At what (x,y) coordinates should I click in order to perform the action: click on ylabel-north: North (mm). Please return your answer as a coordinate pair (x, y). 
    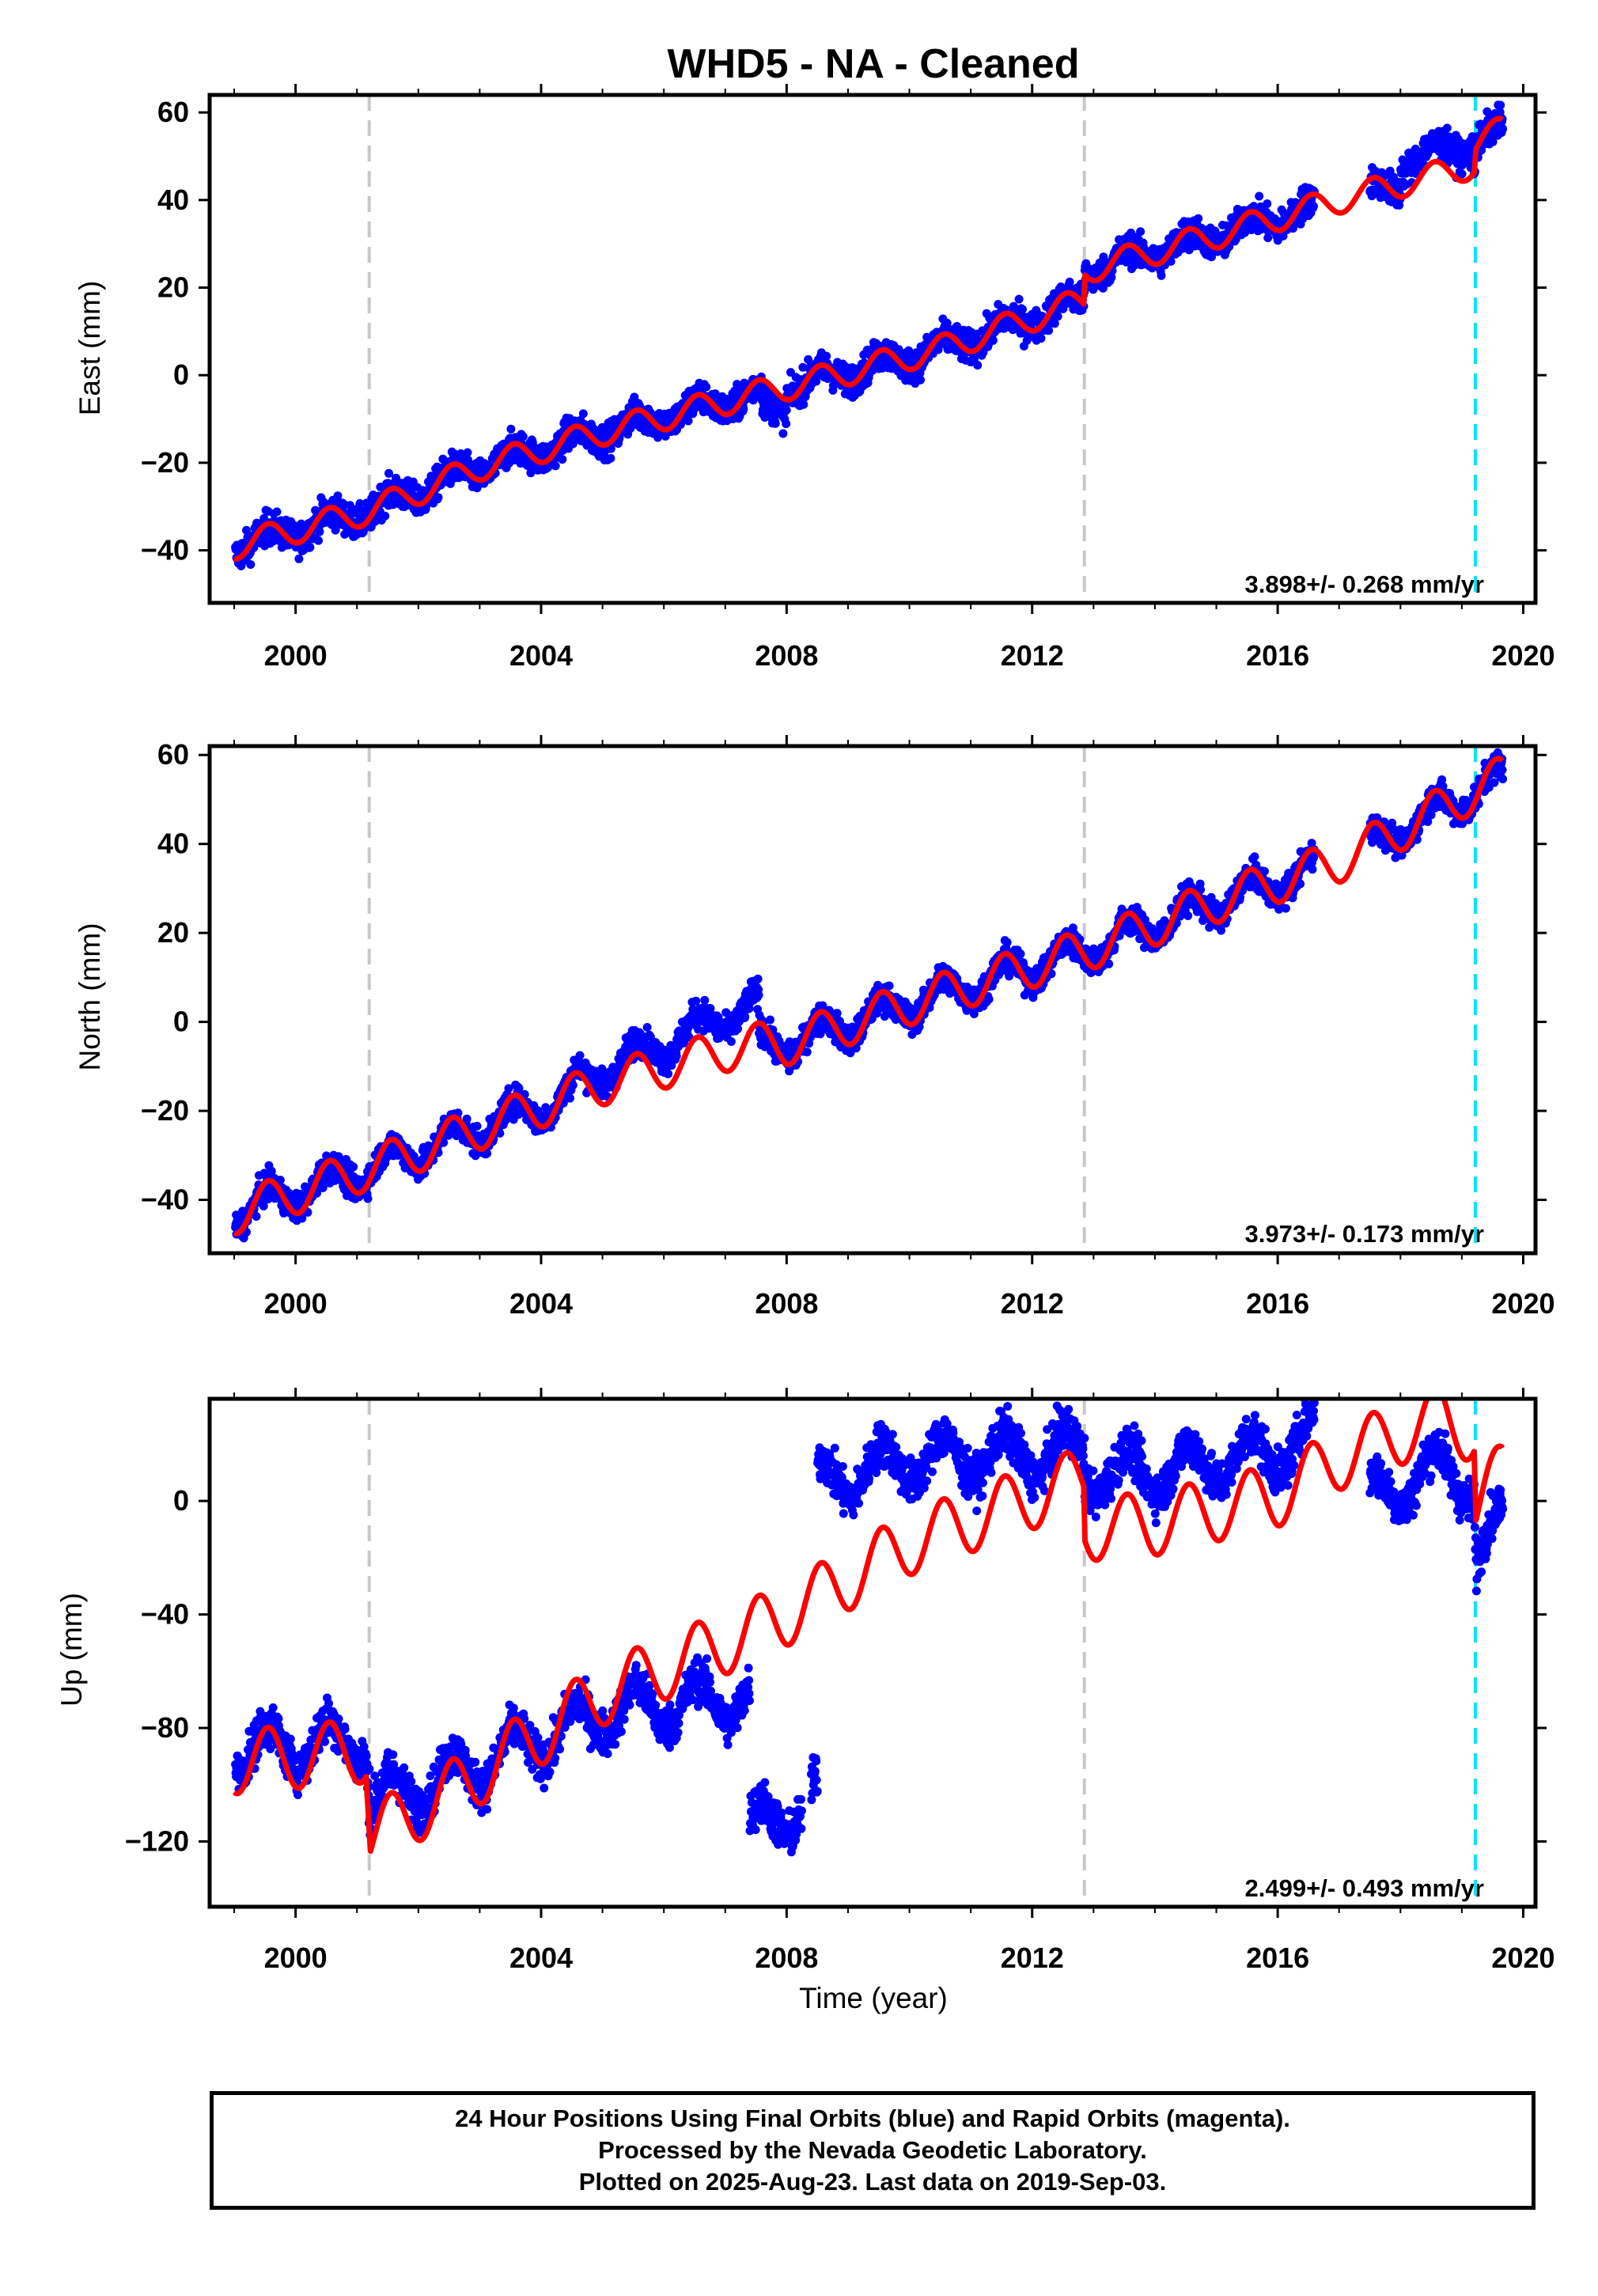
    Looking at the image, I should click on (90, 996).